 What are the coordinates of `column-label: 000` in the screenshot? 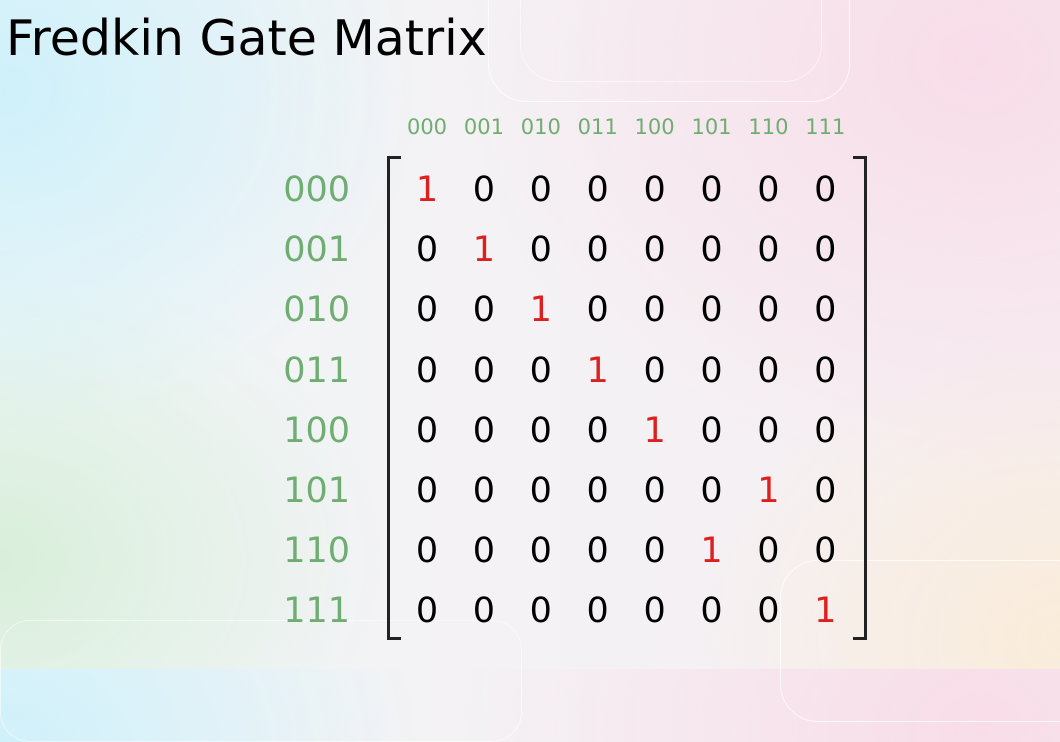 It's located at (427, 127).